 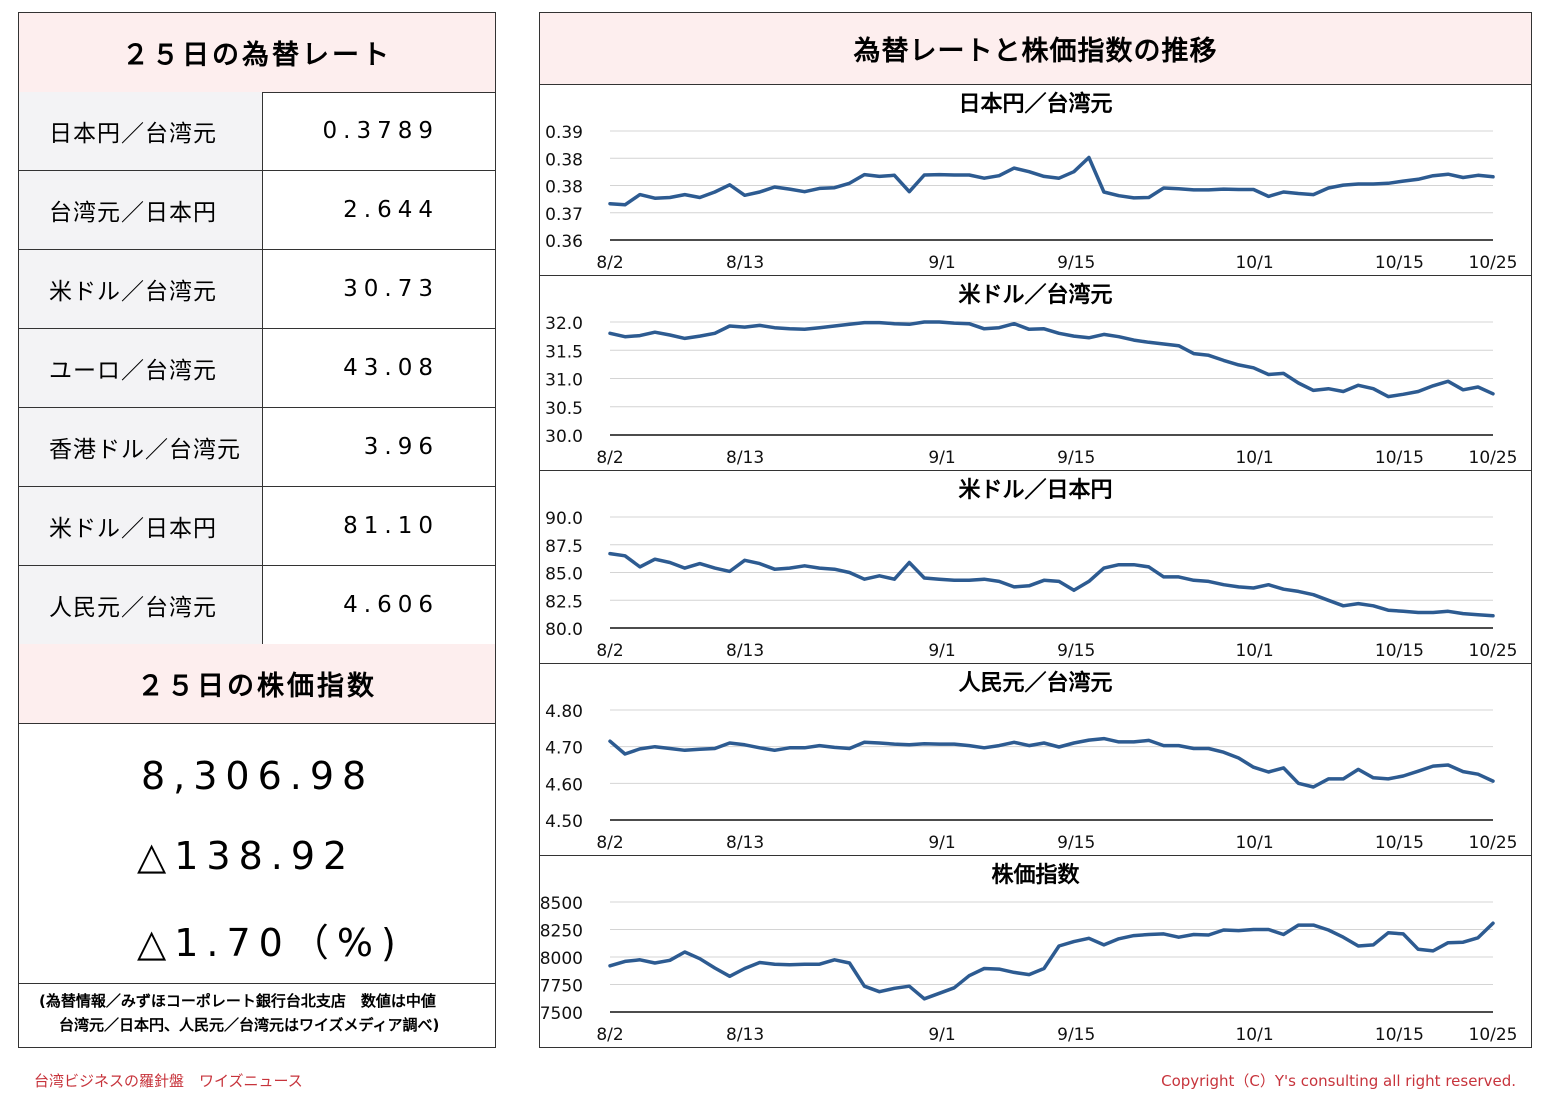 I want to click on y-tick-label: 7500, so click(x=561, y=1014).